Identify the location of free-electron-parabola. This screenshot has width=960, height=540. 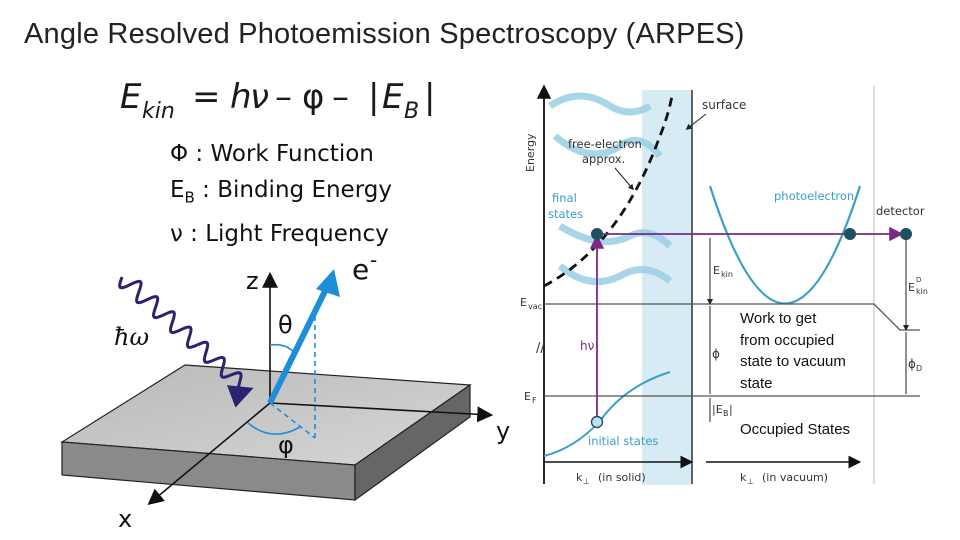
(608, 191).